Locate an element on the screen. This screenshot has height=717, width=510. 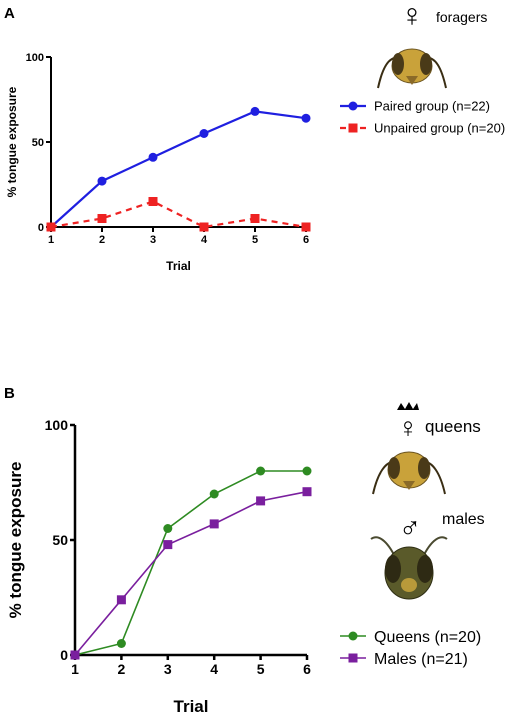
queen-head-icon is located at coordinates (409, 473).